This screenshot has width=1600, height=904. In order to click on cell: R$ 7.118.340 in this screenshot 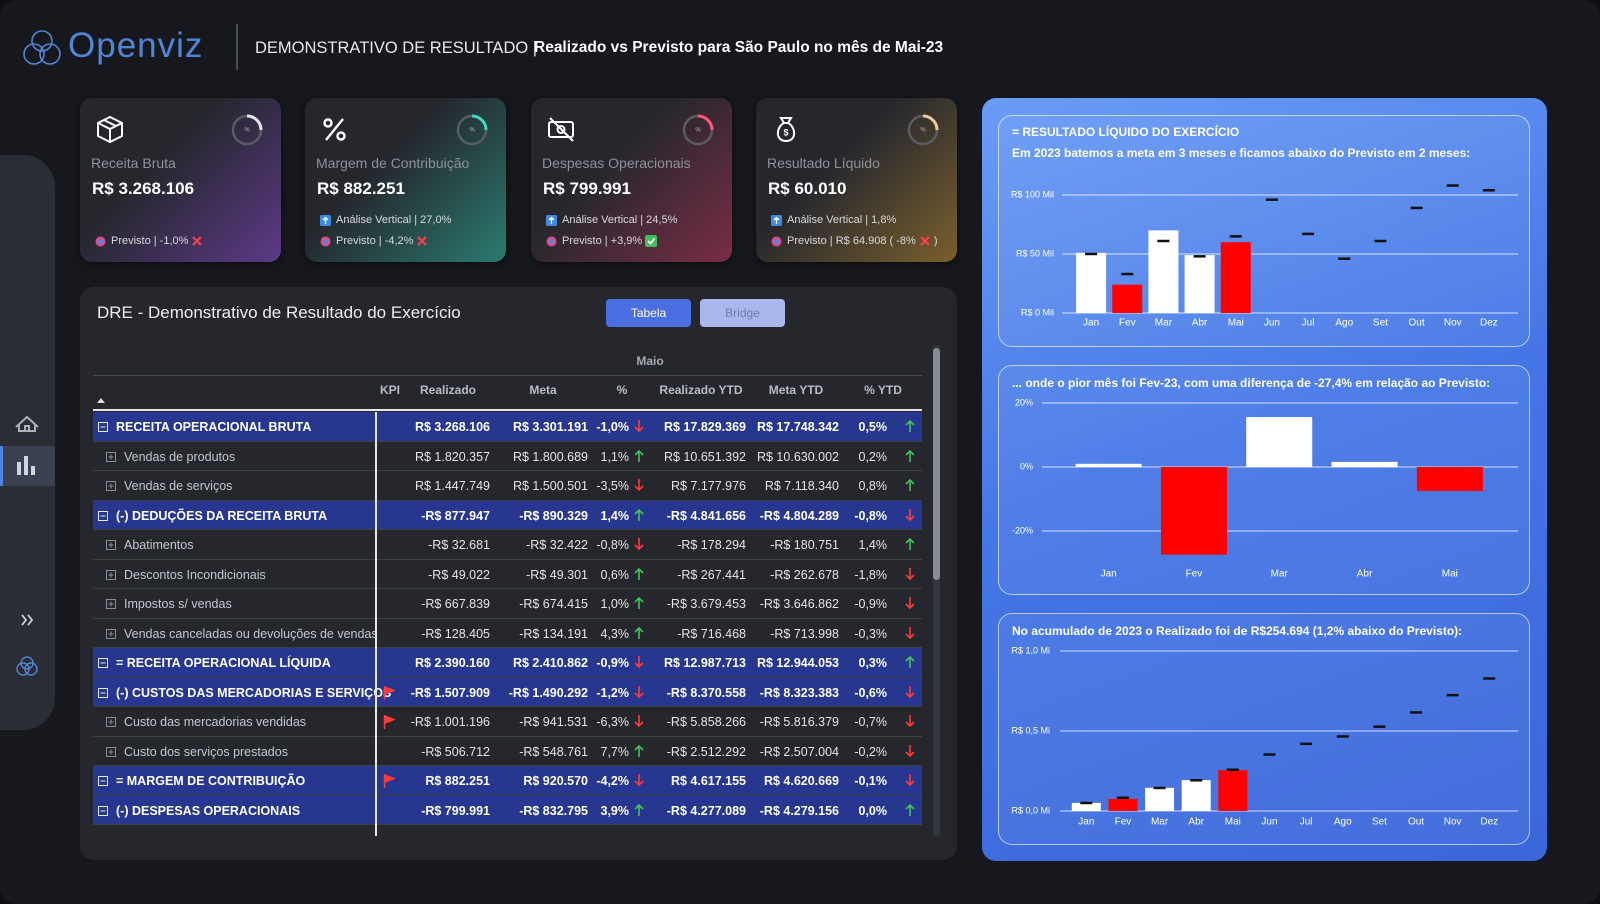, I will do `click(801, 486)`.